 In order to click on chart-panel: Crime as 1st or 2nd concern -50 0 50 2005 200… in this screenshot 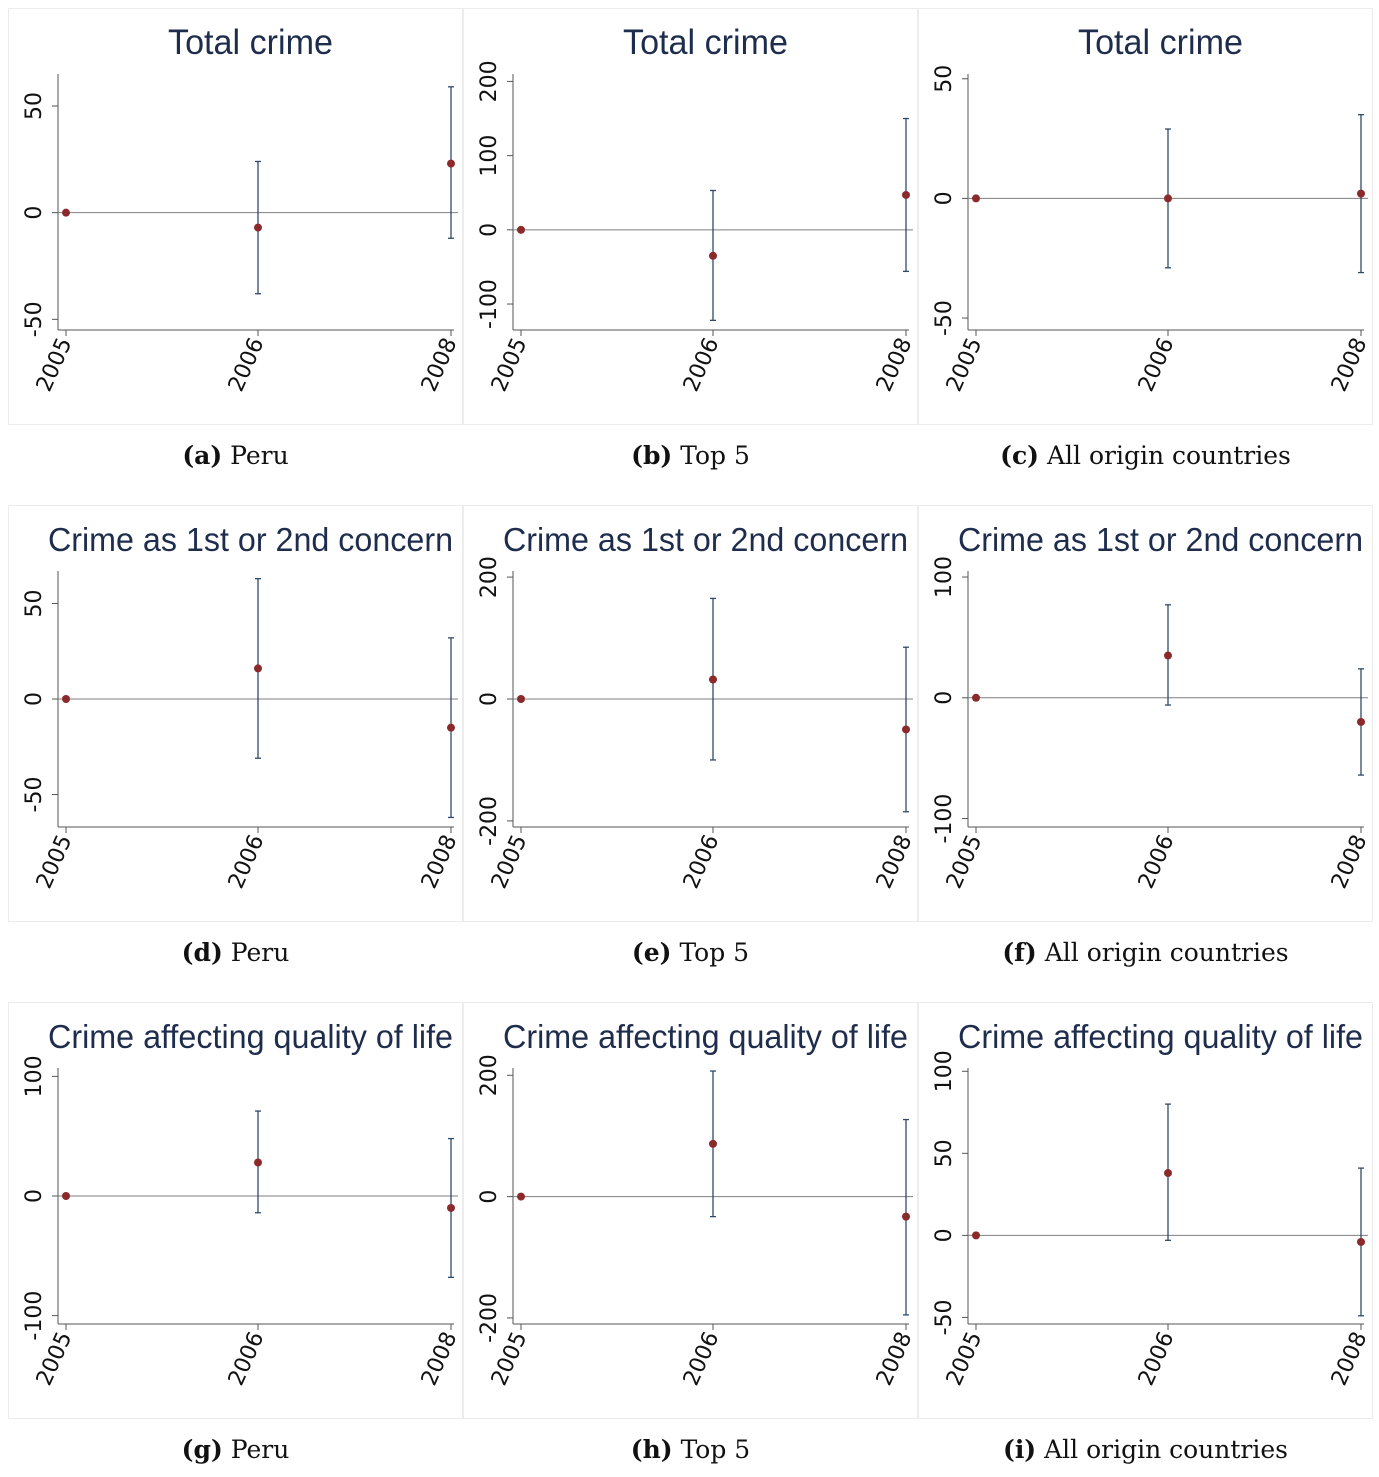, I will do `click(235, 713)`.